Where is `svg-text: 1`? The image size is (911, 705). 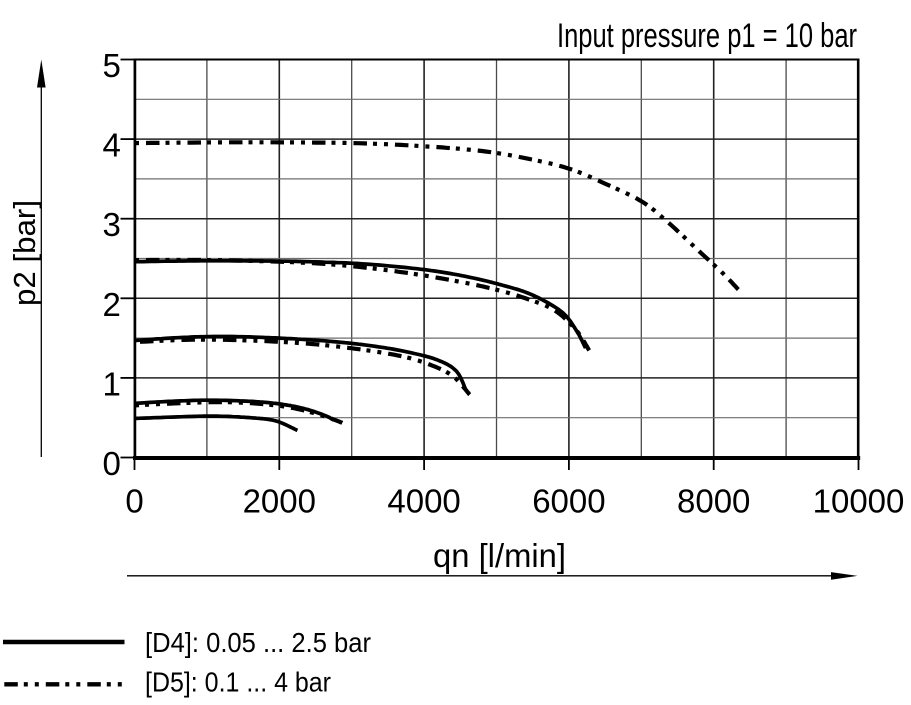 svg-text: 1 is located at coordinates (111, 383).